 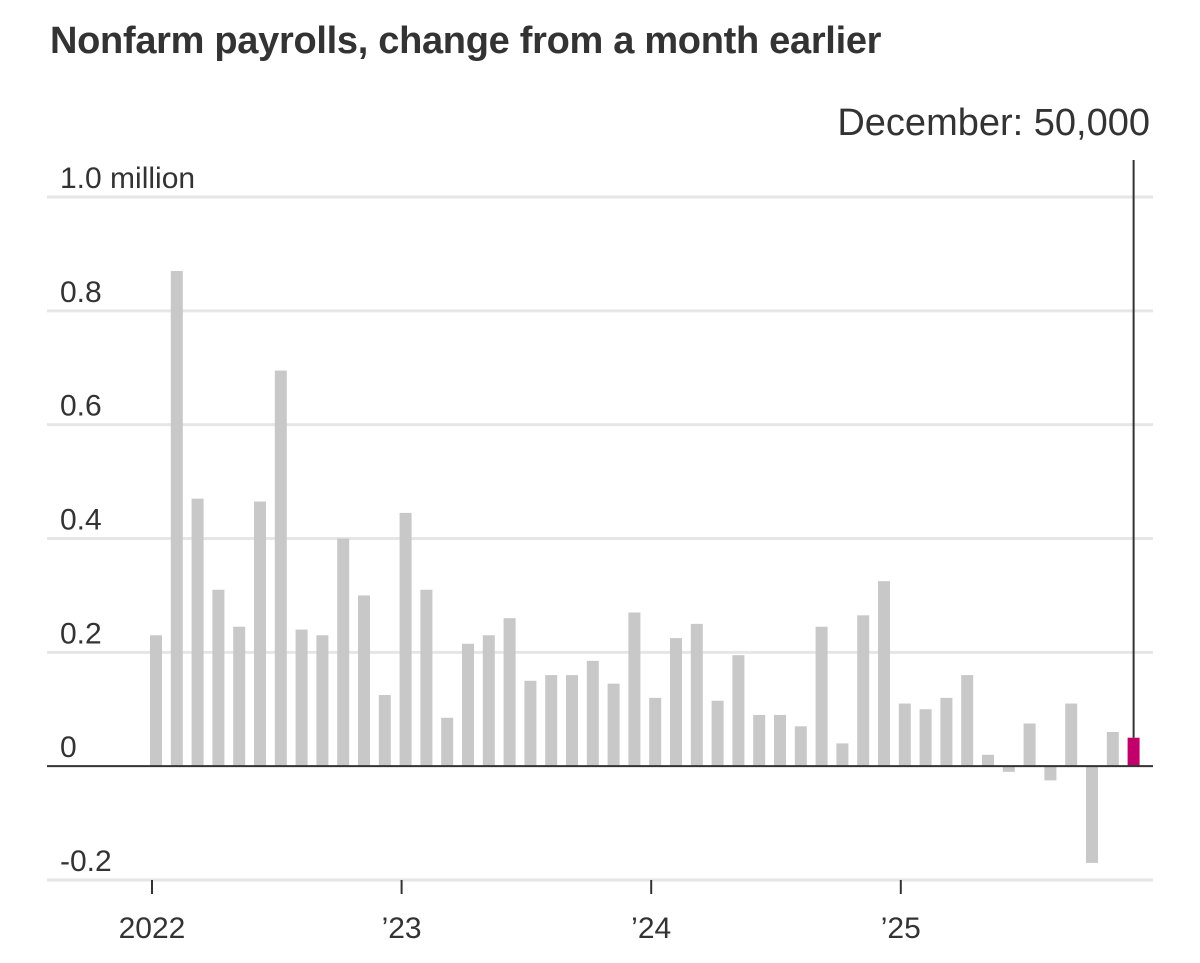 What do you see at coordinates (901, 928) in the screenshot?
I see `x-tick-label: ’25` at bounding box center [901, 928].